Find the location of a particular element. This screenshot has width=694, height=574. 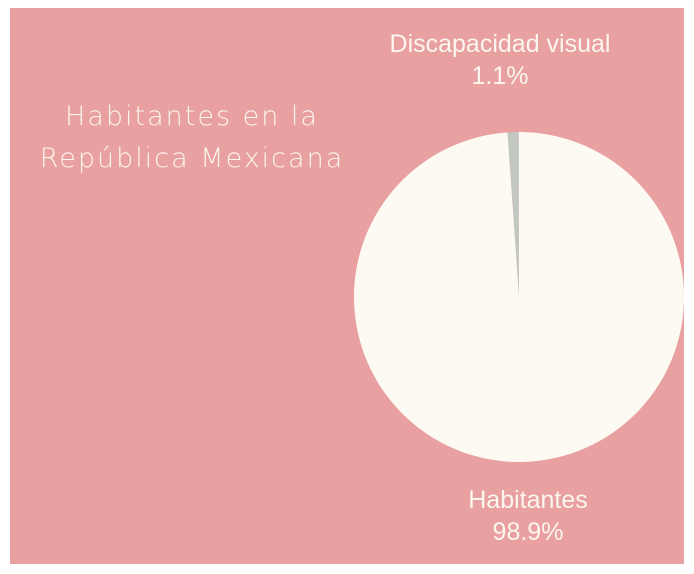

slice-label-discapacidad-visual: Discapacidad visual 1.1% is located at coordinates (500, 60).